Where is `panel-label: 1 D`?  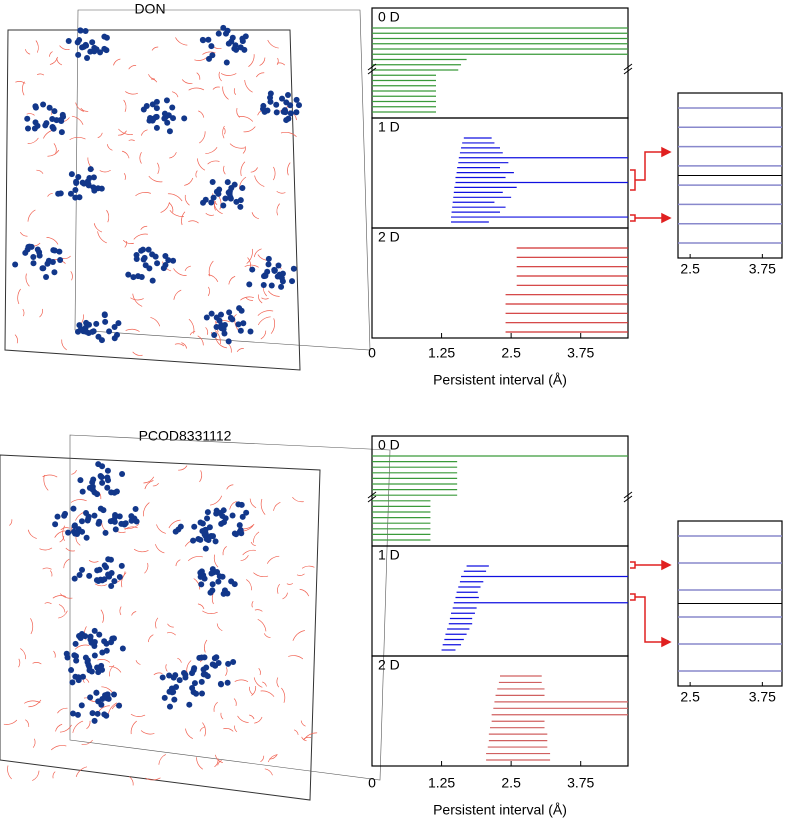
panel-label: 1 D is located at coordinates (389, 127).